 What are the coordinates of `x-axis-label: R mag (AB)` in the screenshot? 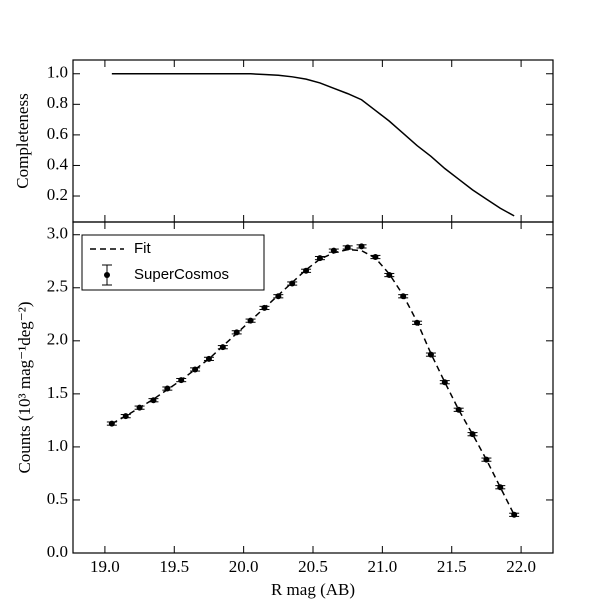 It's located at (313, 589).